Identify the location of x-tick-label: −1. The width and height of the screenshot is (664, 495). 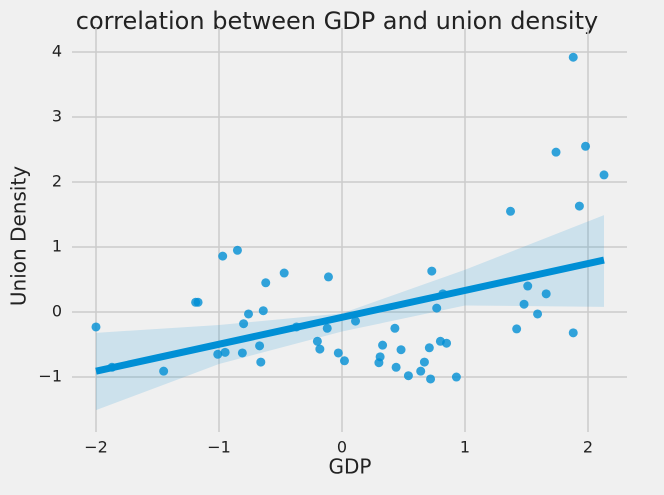
(219, 447).